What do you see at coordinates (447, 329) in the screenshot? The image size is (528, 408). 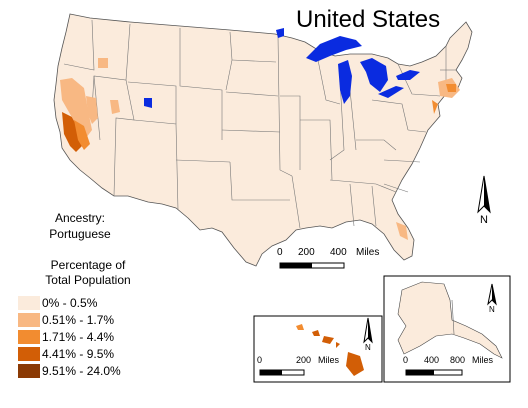 I see `alaska-inset` at bounding box center [447, 329].